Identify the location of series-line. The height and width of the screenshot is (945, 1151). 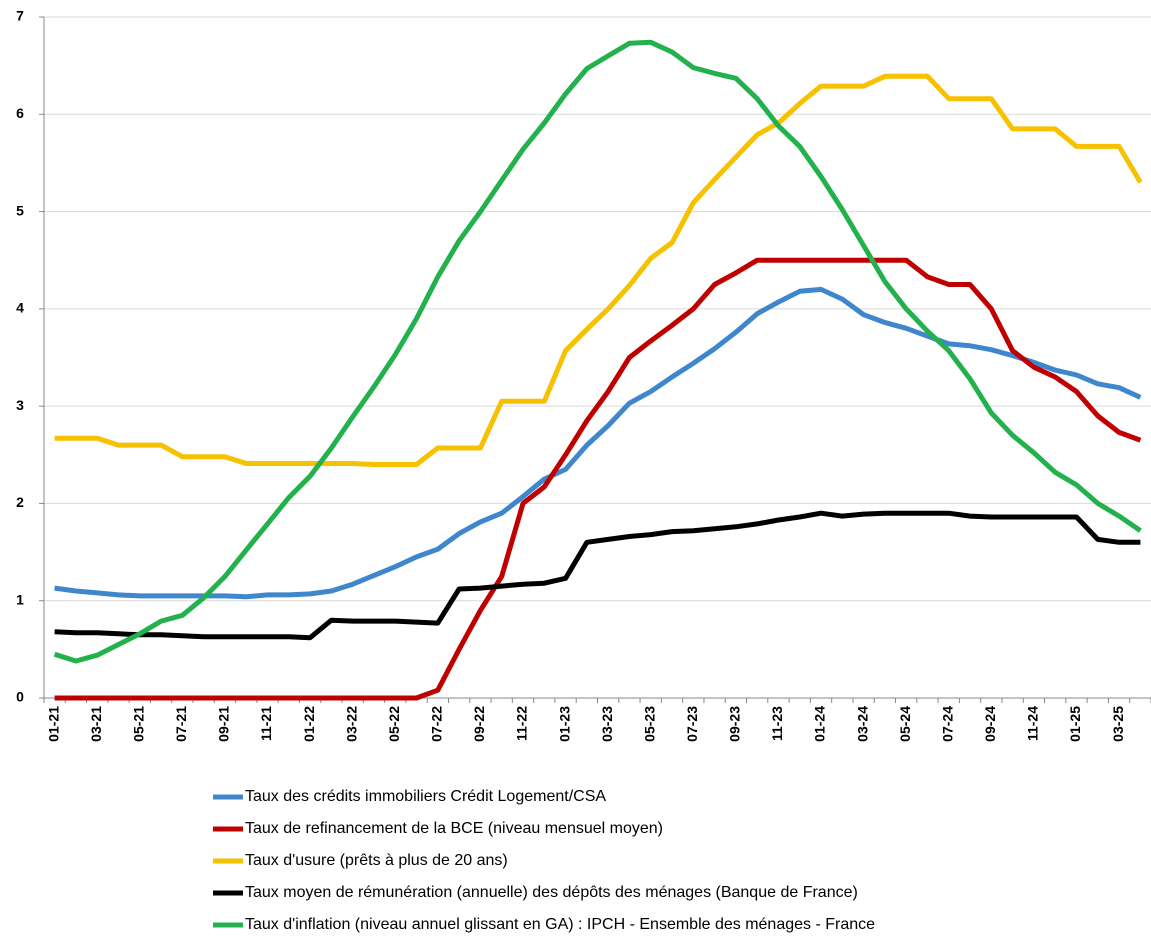
(597, 575).